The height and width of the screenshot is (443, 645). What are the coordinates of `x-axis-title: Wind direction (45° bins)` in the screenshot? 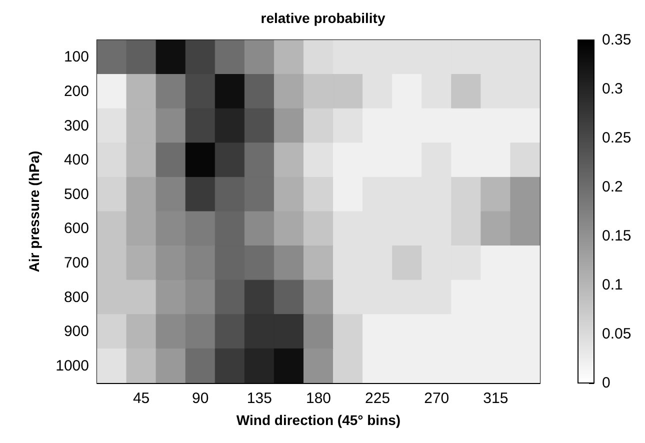 It's located at (318, 420).